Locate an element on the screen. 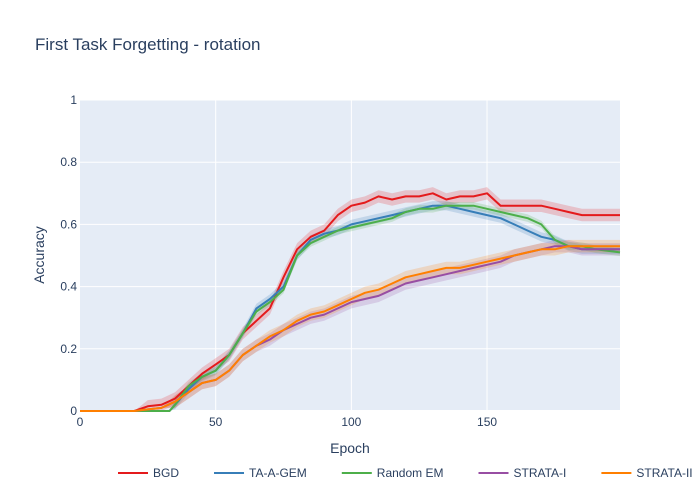  legend-item-bgd: BGD is located at coordinates (148, 473).